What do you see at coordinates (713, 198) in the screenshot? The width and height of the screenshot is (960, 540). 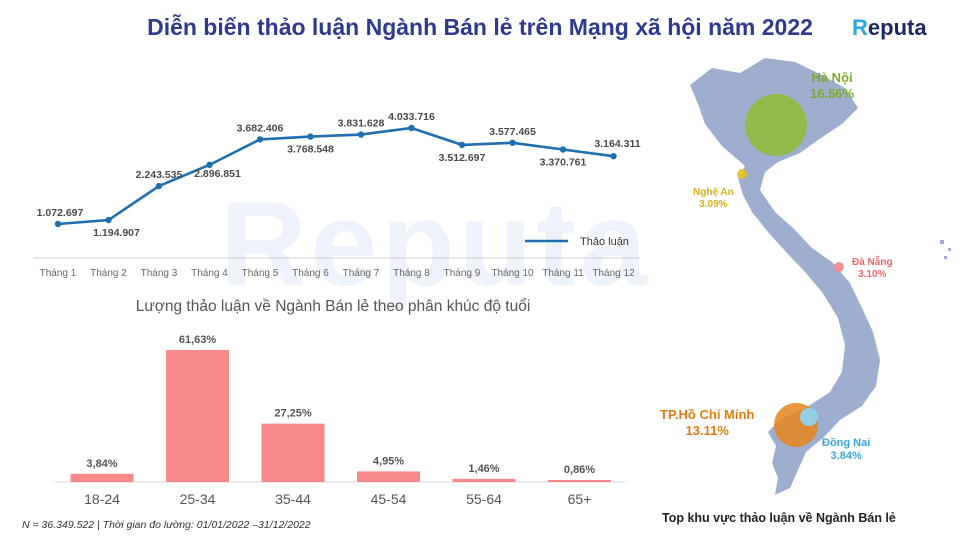 I see `label-nghe-an: Nghệ An 3.09%` at bounding box center [713, 198].